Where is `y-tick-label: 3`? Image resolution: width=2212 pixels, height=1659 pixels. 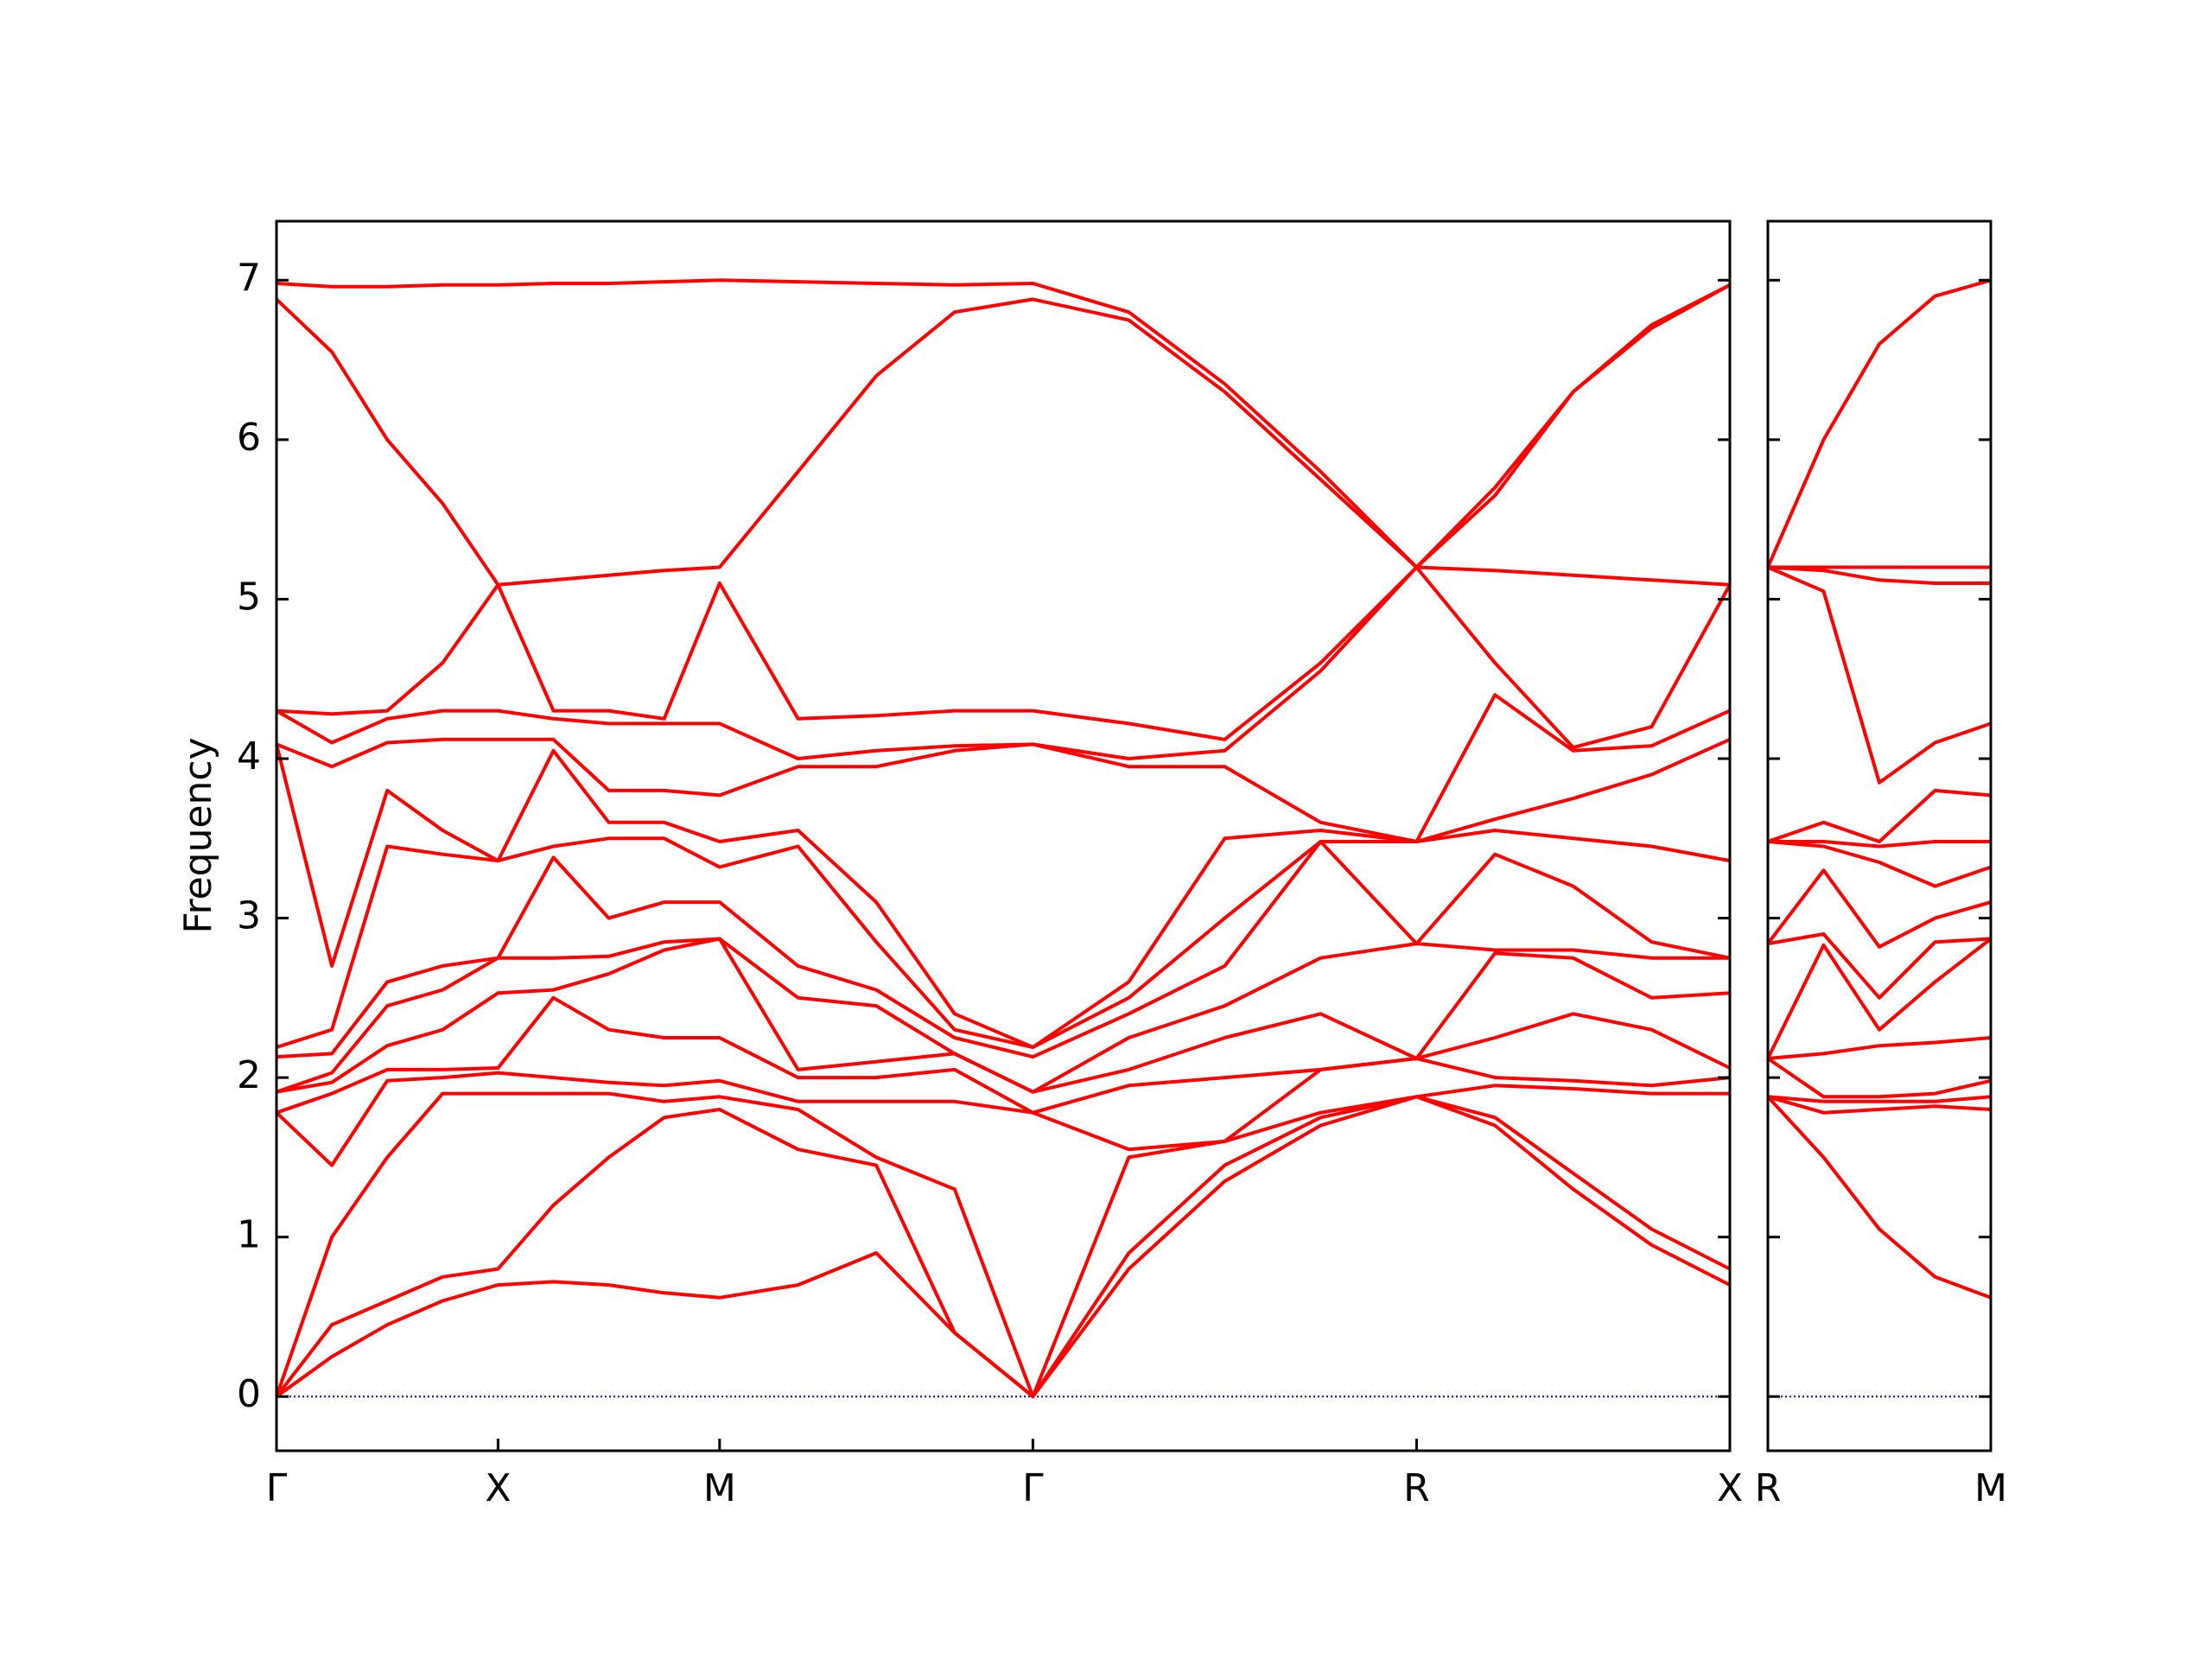 y-tick-label: 3 is located at coordinates (249, 916).